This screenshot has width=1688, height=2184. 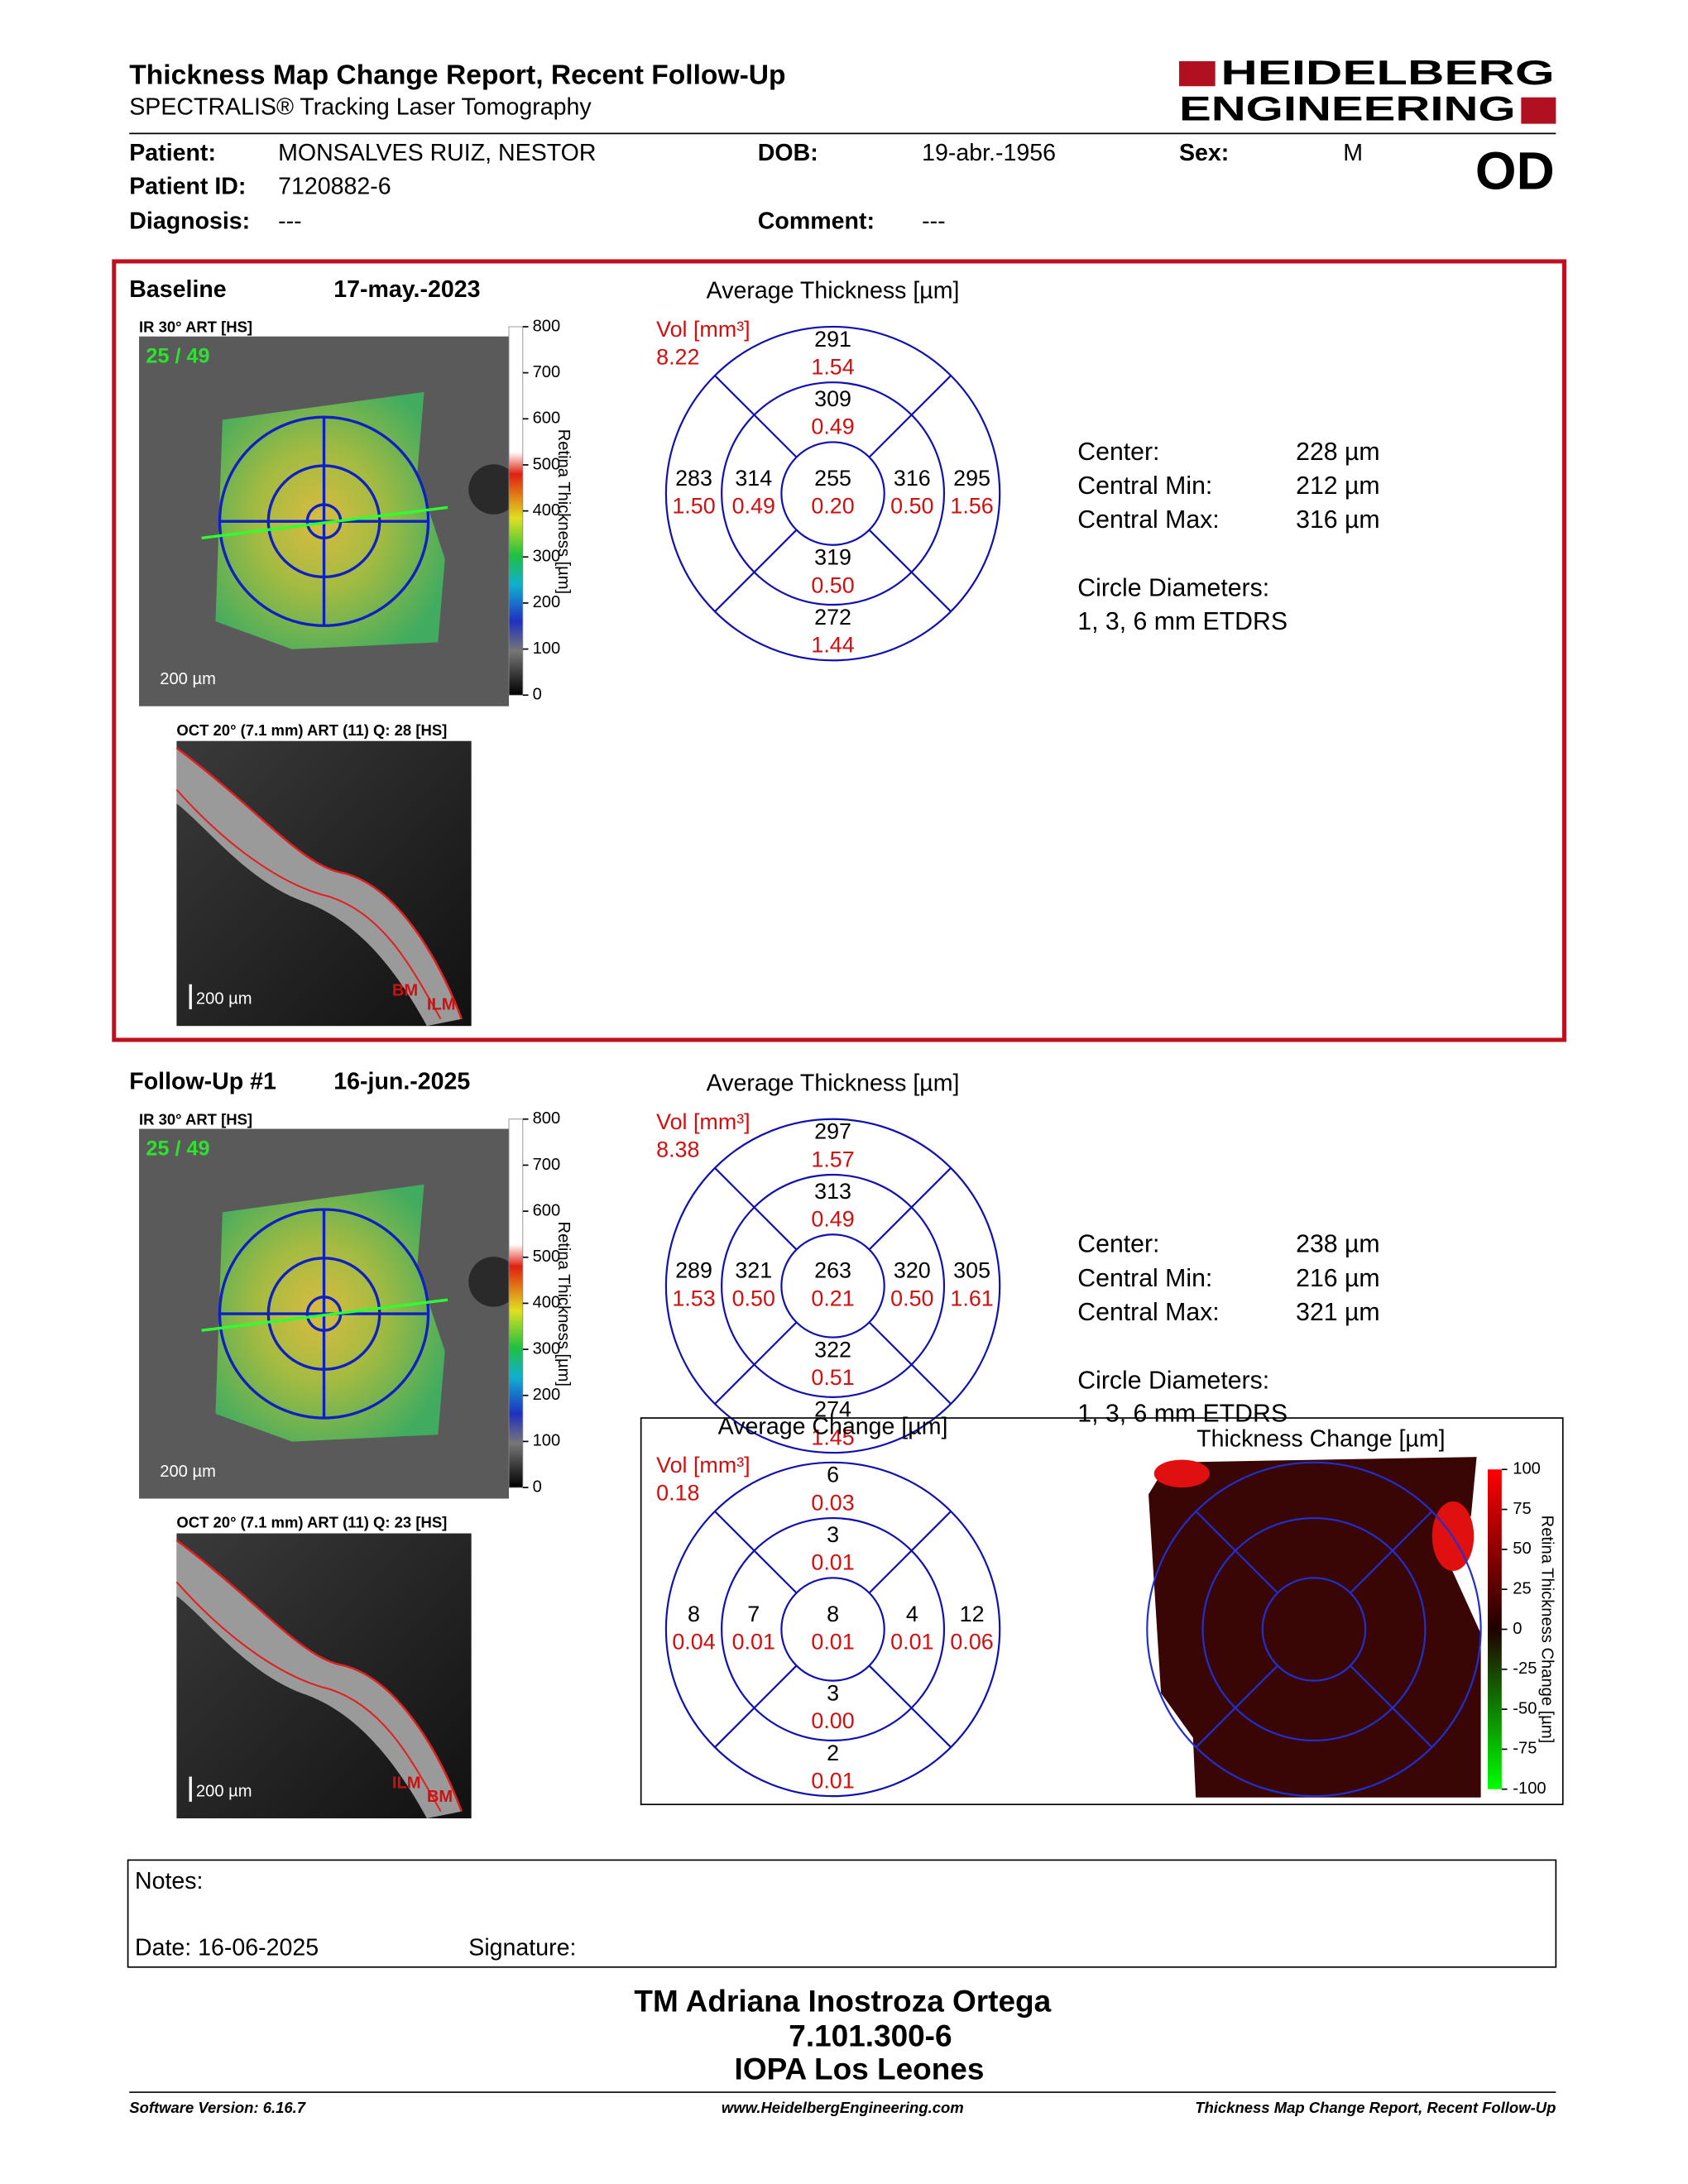 What do you see at coordinates (437, 153) in the screenshot?
I see `field-value: MONSALVES RUIZ, NESTOR` at bounding box center [437, 153].